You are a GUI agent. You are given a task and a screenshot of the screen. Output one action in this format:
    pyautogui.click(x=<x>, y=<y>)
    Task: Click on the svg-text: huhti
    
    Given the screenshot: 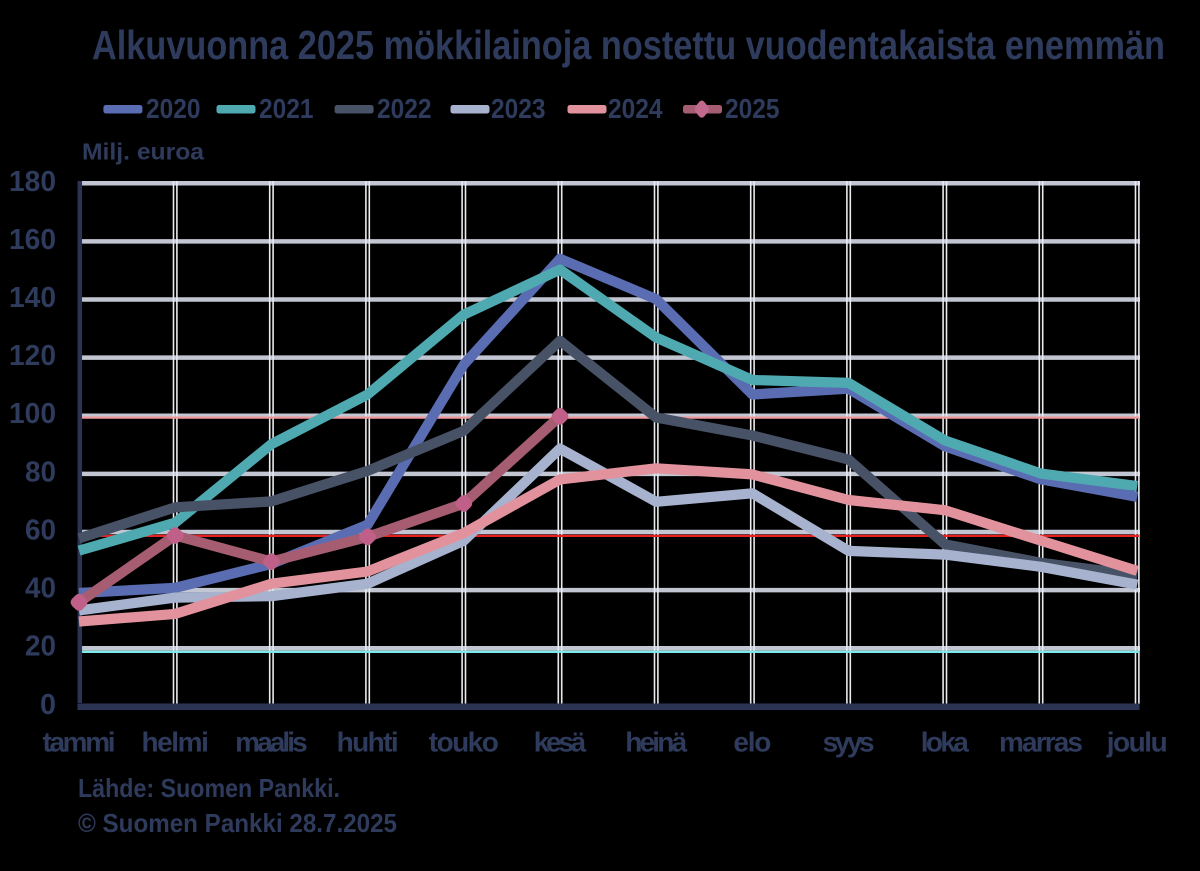 What is the action you would take?
    pyautogui.click(x=368, y=742)
    